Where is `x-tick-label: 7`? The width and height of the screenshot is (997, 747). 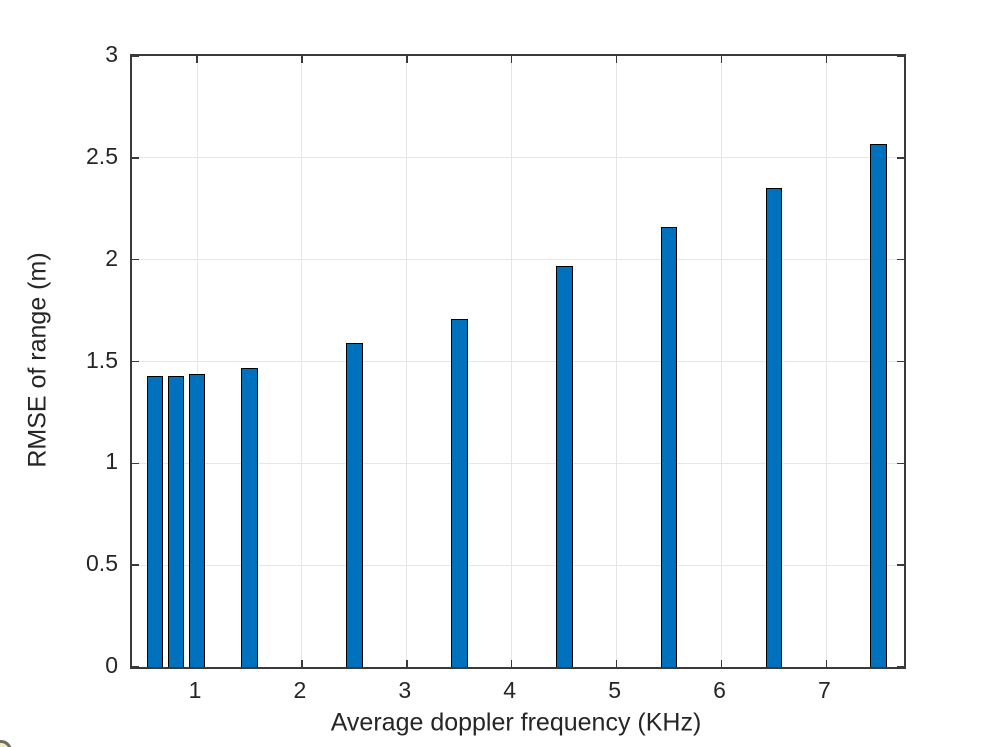 x-tick-label: 7 is located at coordinates (824, 690).